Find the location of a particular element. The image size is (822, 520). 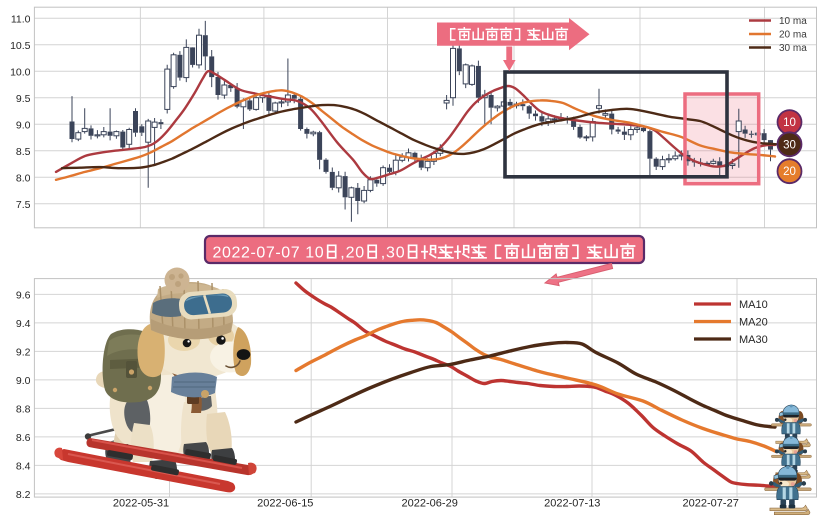

svg-text: 2022-07-07 10 is located at coordinates (268, 253).